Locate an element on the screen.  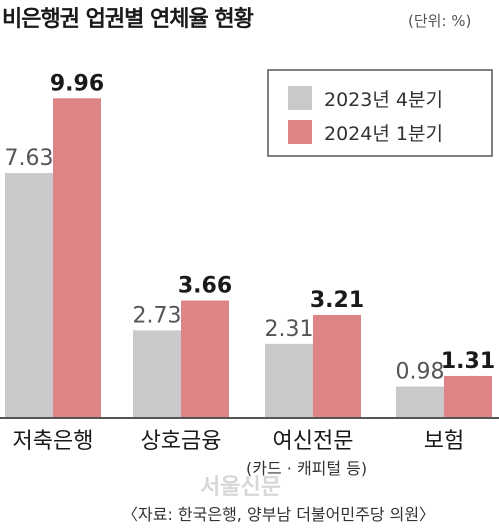
legend: 2023년 4분기 2024년 1분기 is located at coordinates (380, 113).